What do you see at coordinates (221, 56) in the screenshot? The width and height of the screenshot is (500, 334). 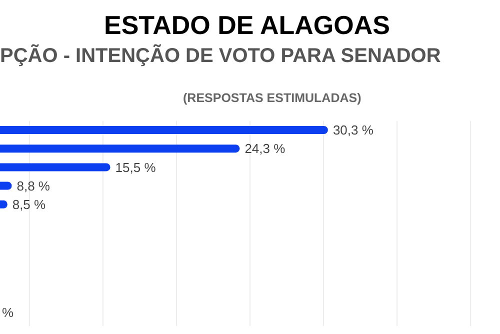 I see `chart-subtitle: PÇÃO - INTENÇÃO DE VOTO PARA SENADOR` at bounding box center [221, 56].